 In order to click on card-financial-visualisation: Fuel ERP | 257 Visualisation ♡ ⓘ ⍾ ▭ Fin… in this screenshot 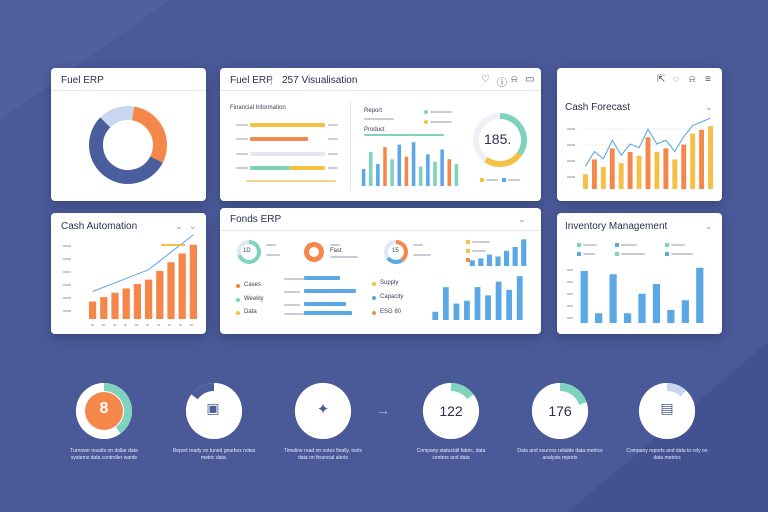, I will do `click(380, 134)`.